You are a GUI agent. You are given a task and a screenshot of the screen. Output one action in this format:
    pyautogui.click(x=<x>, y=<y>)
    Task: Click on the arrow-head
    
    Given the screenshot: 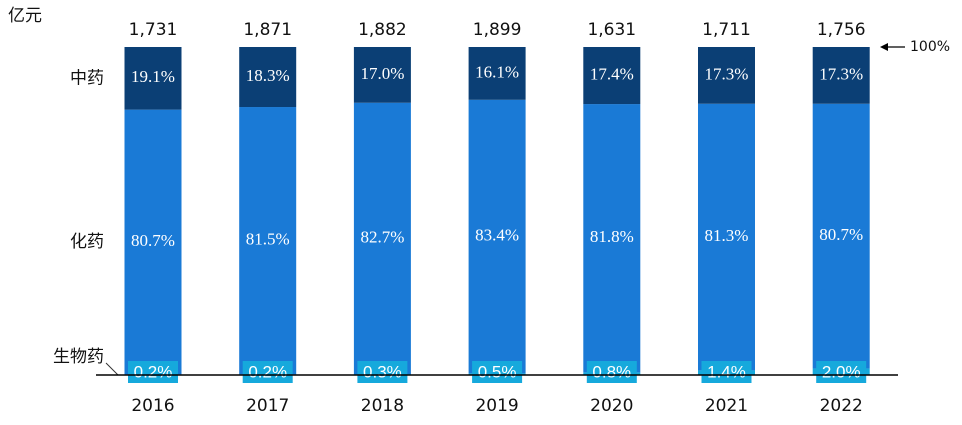 What is the action you would take?
    pyautogui.click(x=884, y=47)
    